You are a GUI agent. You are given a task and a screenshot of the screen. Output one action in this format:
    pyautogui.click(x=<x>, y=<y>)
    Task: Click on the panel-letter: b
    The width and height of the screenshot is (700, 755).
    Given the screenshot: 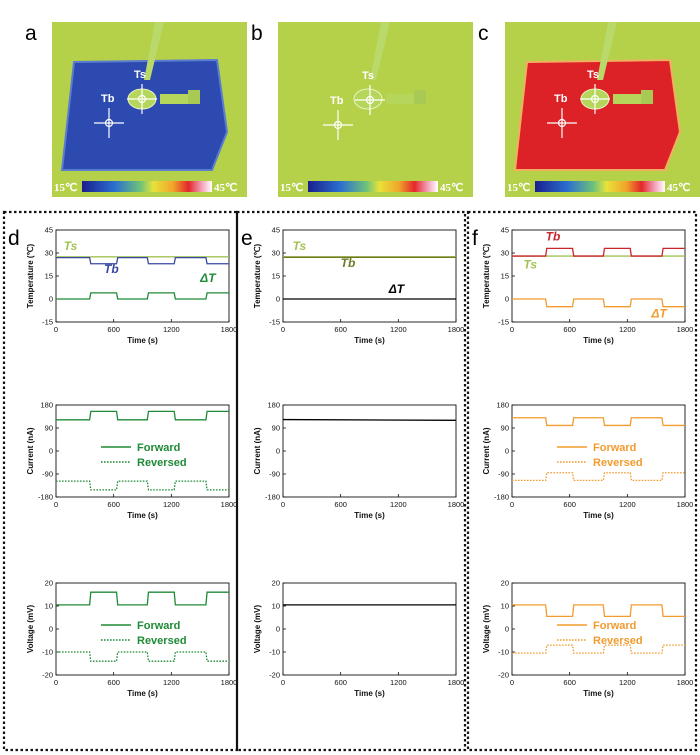 What is the action you would take?
    pyautogui.click(x=257, y=33)
    